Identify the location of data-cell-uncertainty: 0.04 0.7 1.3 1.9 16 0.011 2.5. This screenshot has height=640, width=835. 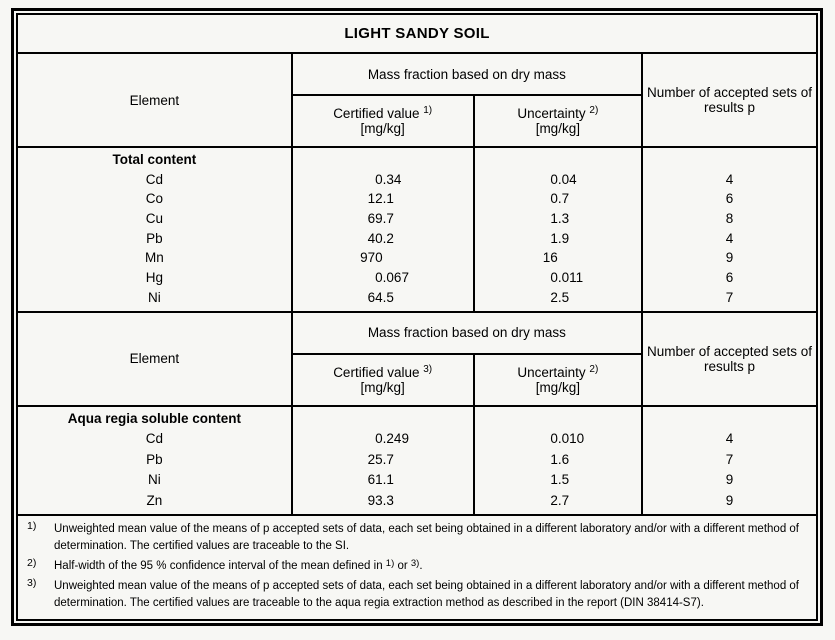
(558, 230).